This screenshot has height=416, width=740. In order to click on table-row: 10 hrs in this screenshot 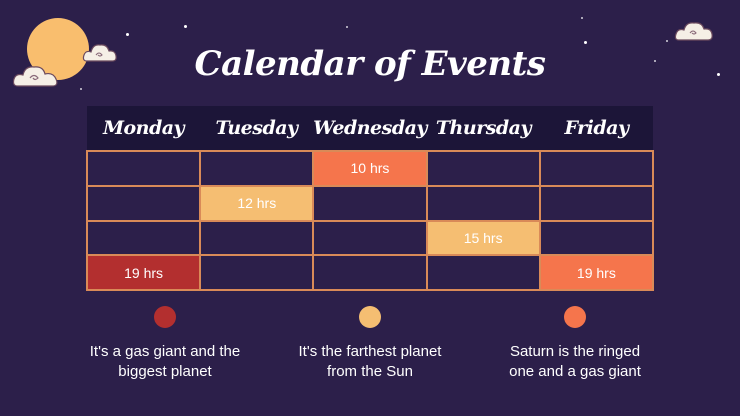, I will do `click(370, 168)`.